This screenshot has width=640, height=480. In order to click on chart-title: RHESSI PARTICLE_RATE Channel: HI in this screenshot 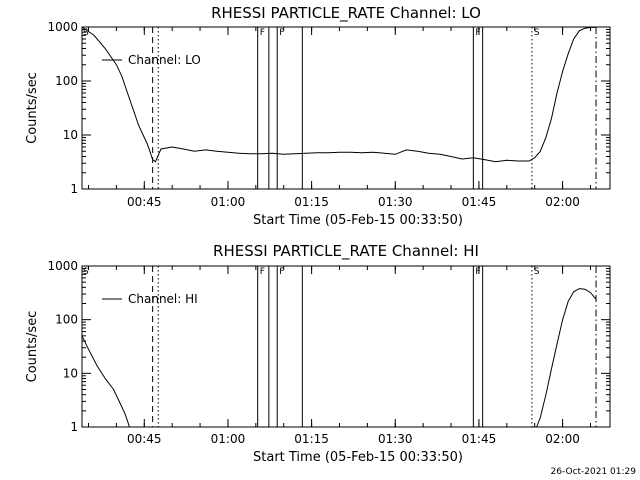, I will do `click(346, 251)`.